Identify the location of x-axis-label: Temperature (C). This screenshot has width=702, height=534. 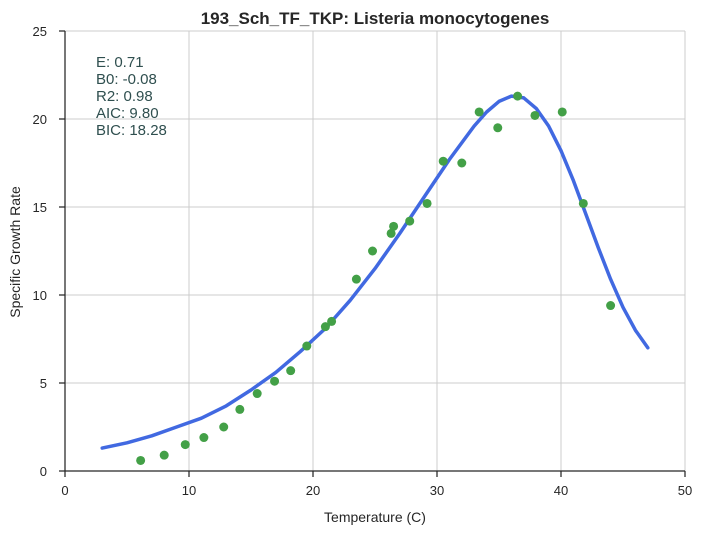
(375, 517).